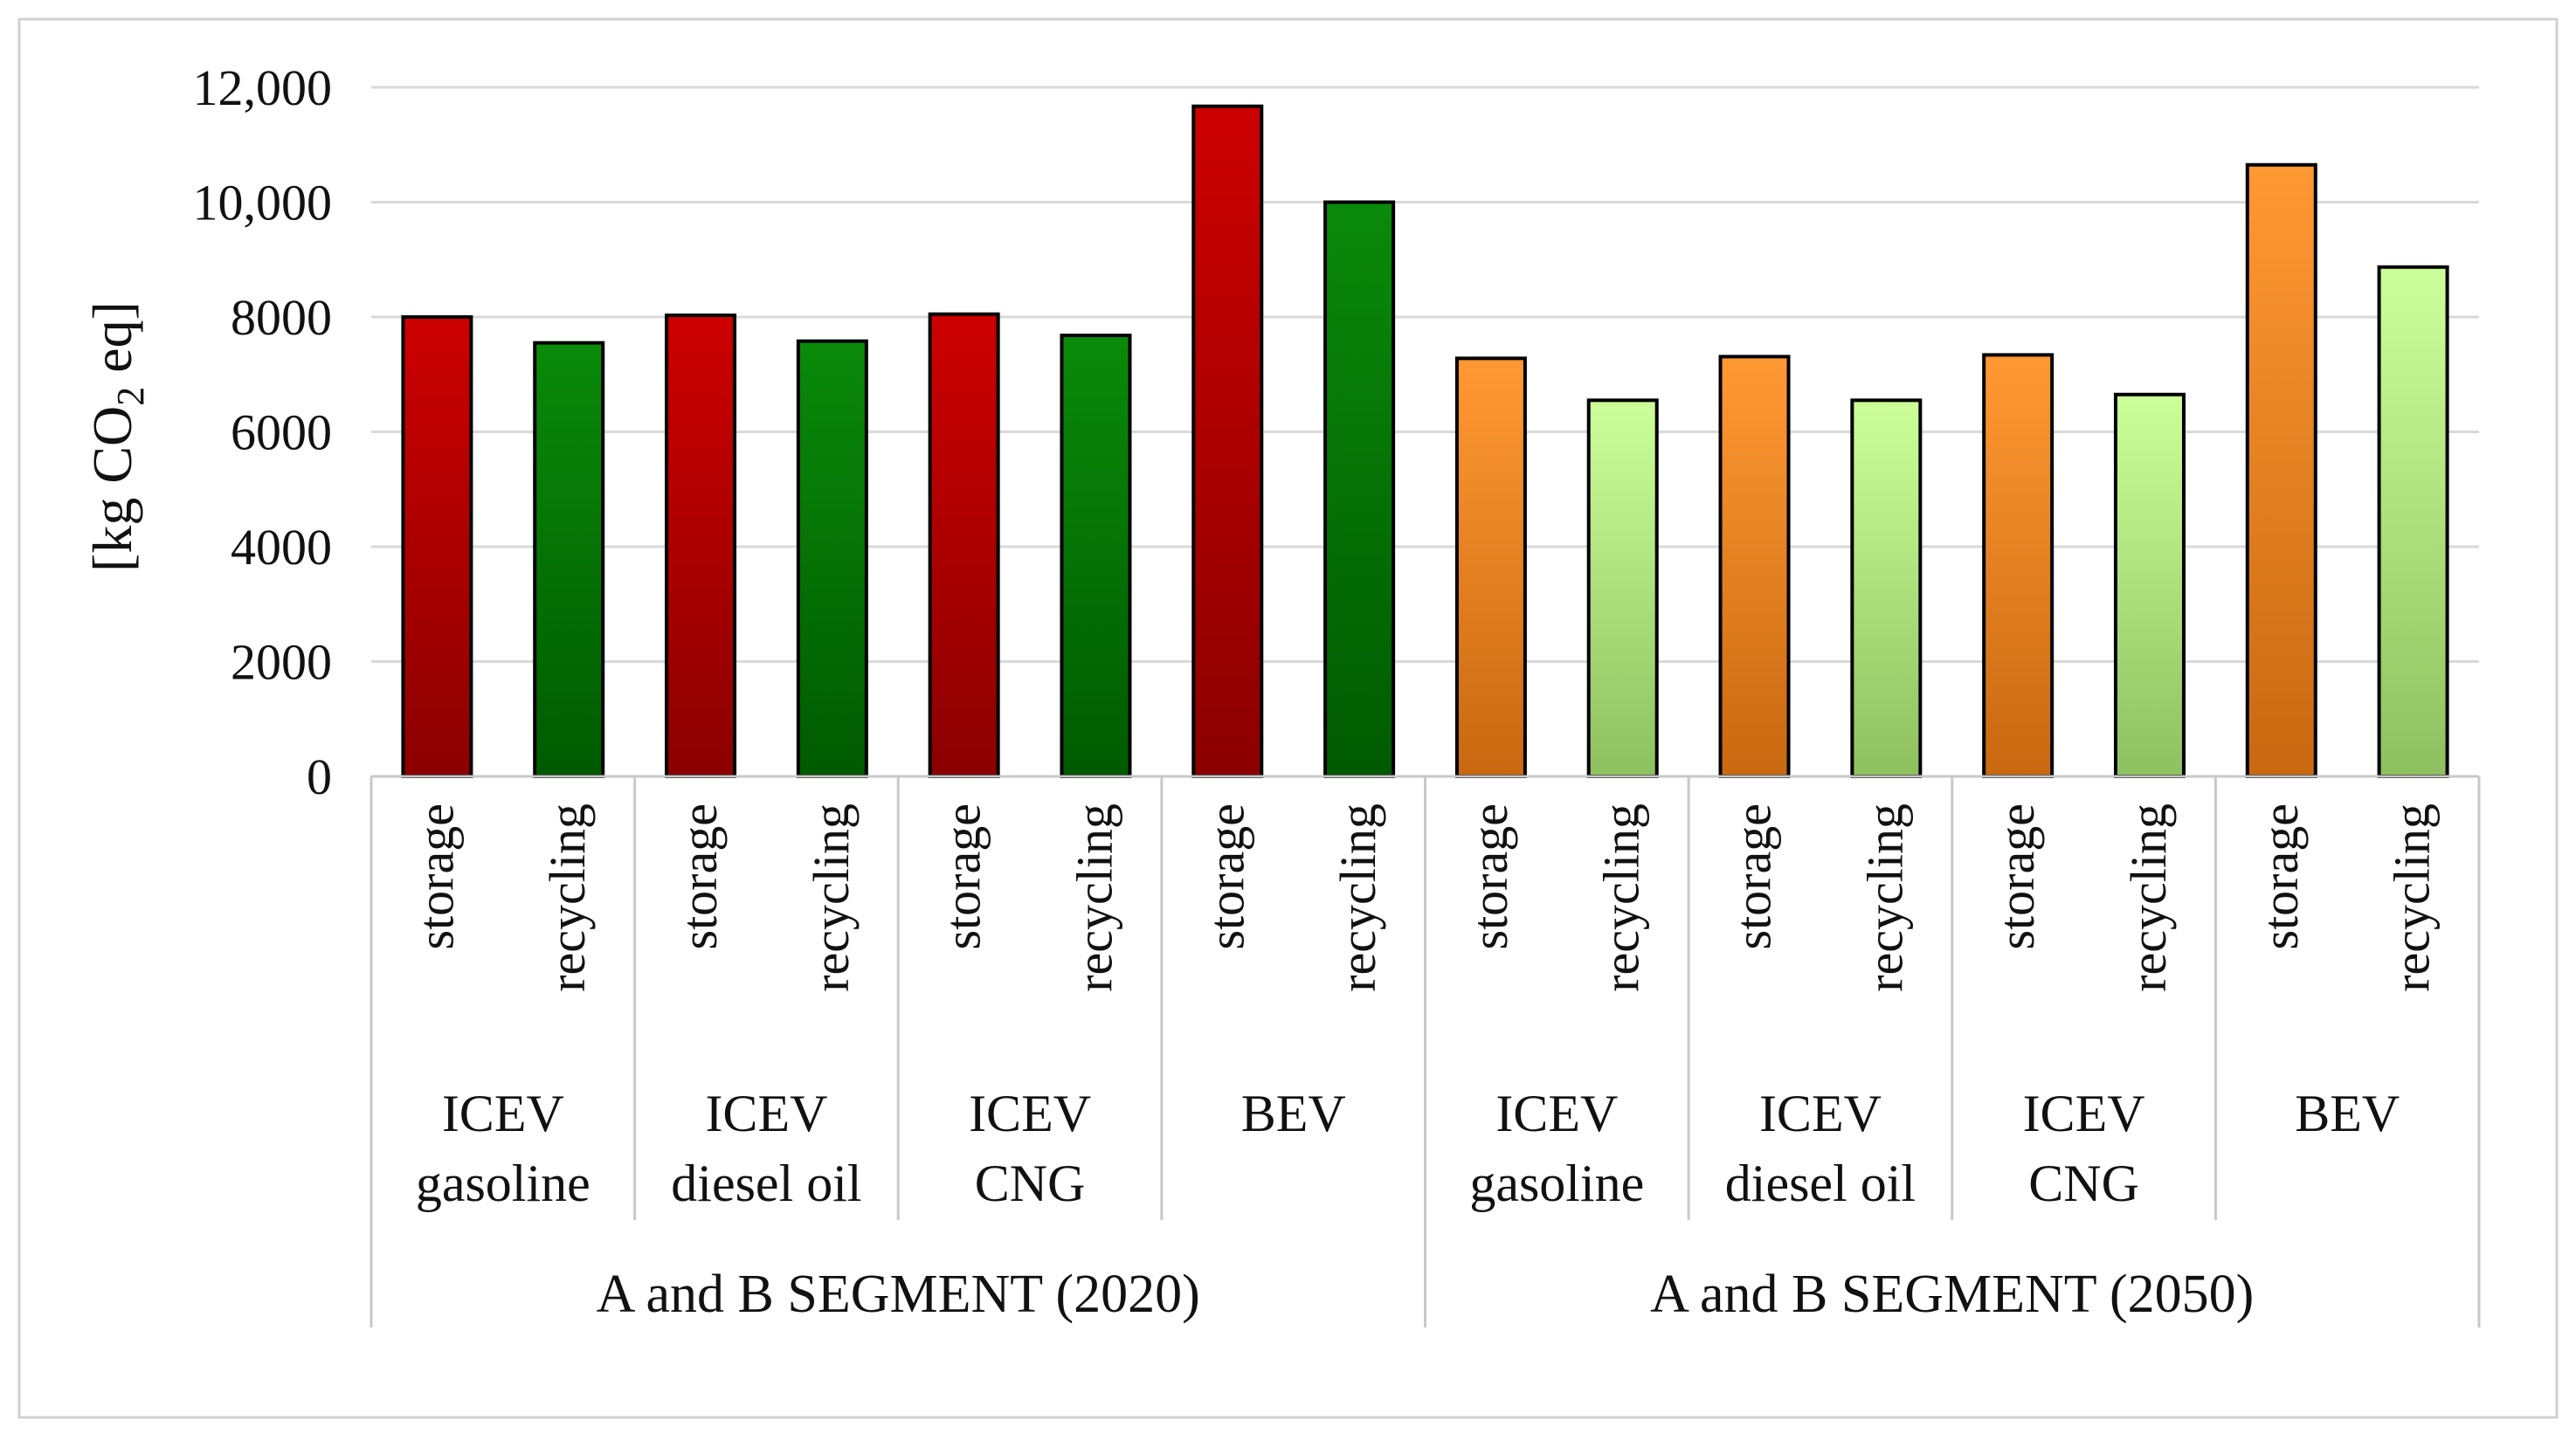 This screenshot has width=2576, height=1441. What do you see at coordinates (898, 1294) in the screenshot?
I see `x-segment-label: A and B SEGMENT (2020)` at bounding box center [898, 1294].